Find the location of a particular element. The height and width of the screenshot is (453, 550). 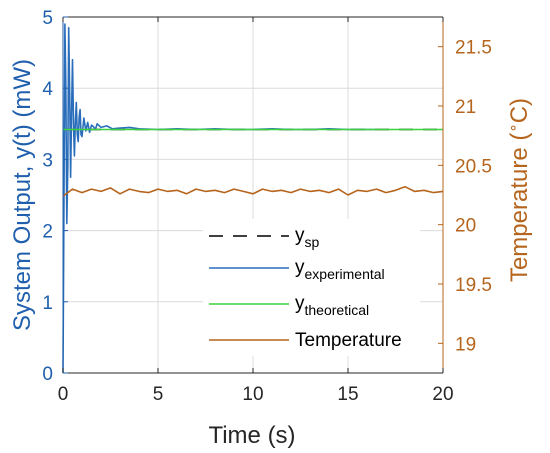

legend-label-ysp-main: y is located at coordinates (300, 235).